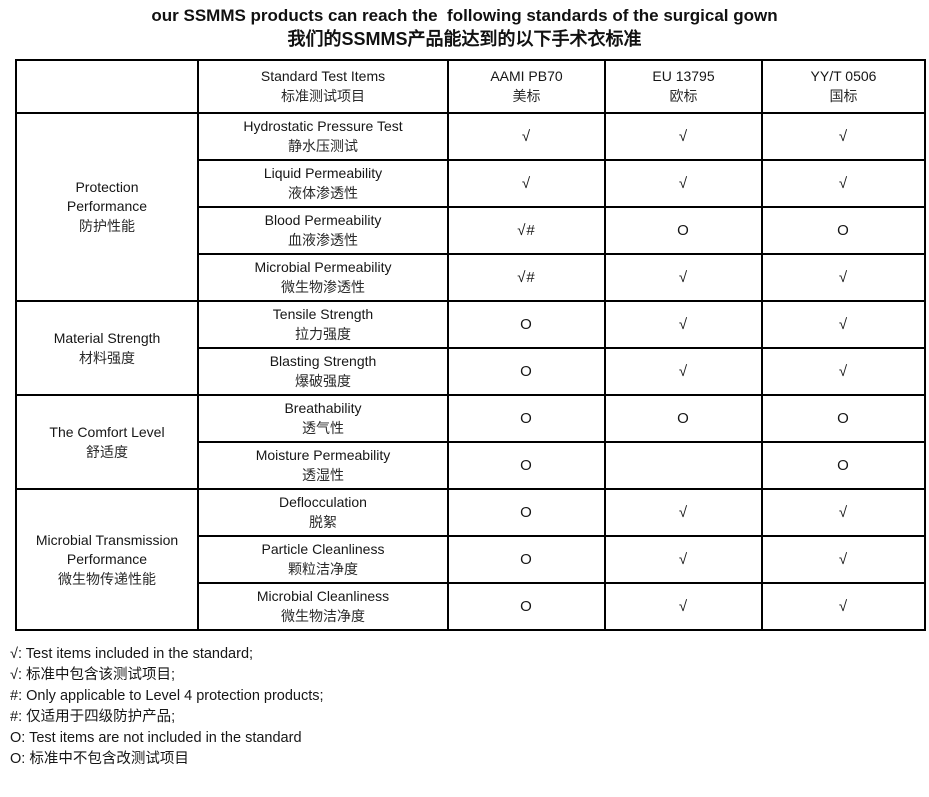  What do you see at coordinates (323, 183) in the screenshot?
I see `test-item-label: Liquid Permeability 液体渗透性` at bounding box center [323, 183].